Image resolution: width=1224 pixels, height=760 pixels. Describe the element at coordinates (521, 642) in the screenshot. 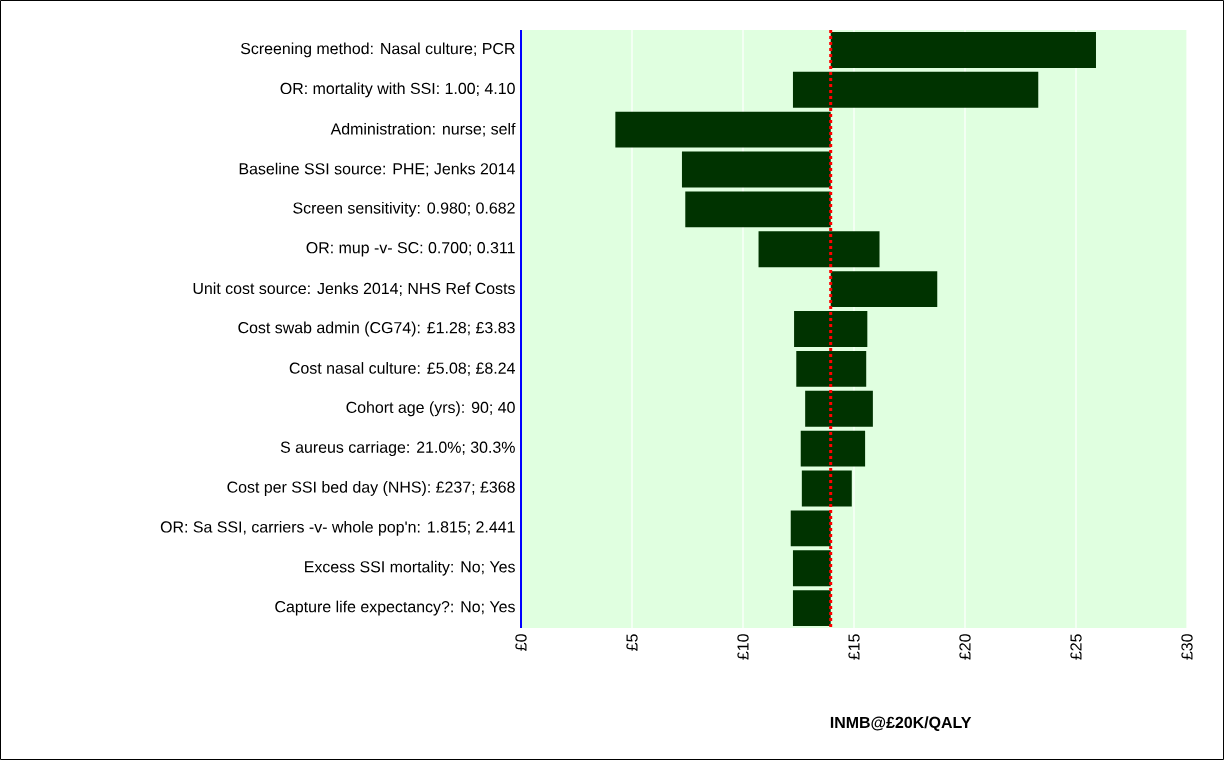

I see `x-tick-label: £0` at that location.